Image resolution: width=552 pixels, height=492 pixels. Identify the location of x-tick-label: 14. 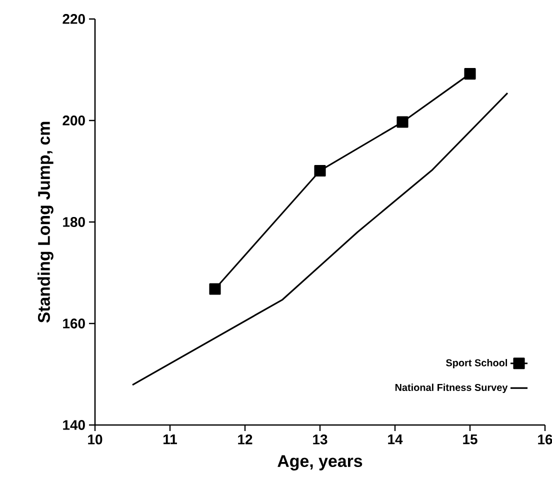
(395, 439).